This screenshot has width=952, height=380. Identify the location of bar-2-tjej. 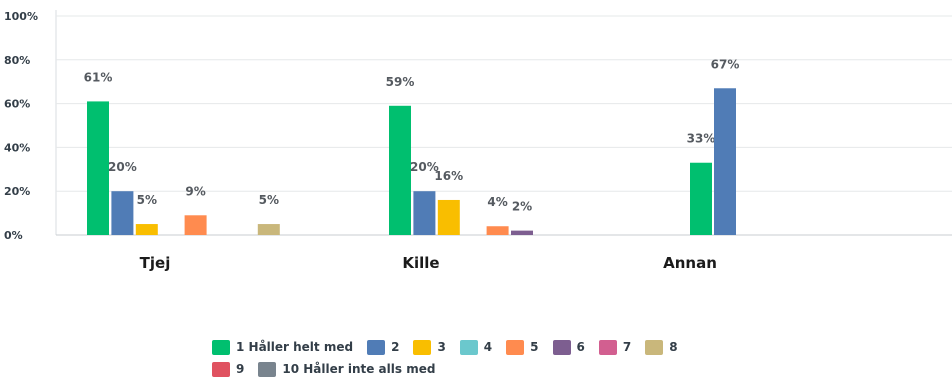
(122, 213).